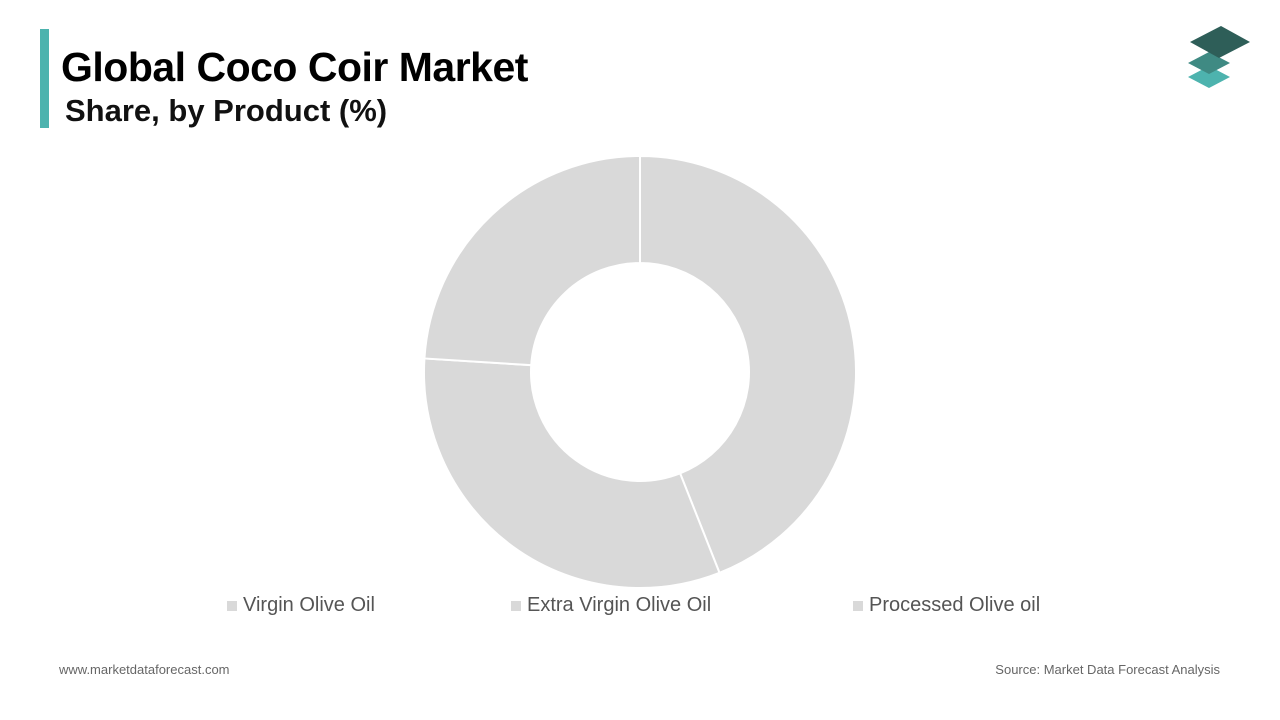  Describe the element at coordinates (44, 78) in the screenshot. I see `title-accent-bar` at that location.